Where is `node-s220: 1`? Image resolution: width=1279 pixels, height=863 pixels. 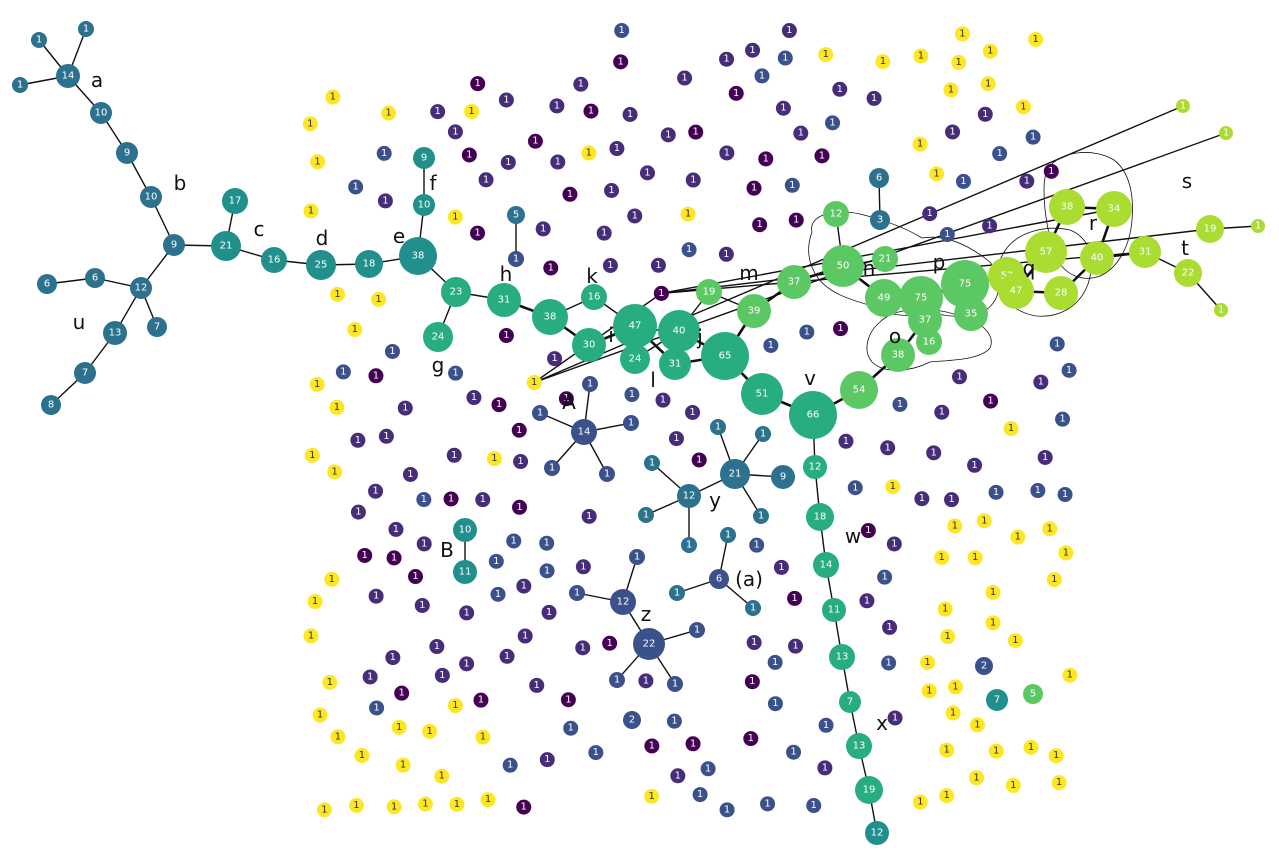 node-s220: 1 is located at coordinates (543, 229).